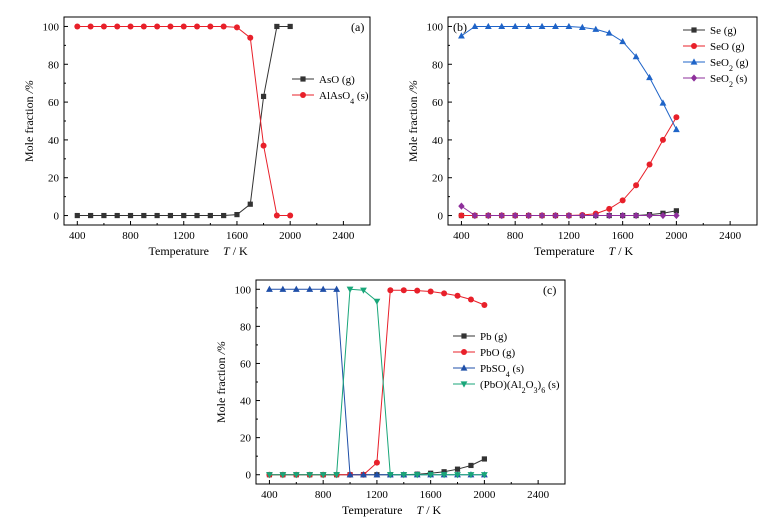  What do you see at coordinates (323, 80) in the screenshot?
I see `legend-entry: AsO (g)` at bounding box center [323, 80].